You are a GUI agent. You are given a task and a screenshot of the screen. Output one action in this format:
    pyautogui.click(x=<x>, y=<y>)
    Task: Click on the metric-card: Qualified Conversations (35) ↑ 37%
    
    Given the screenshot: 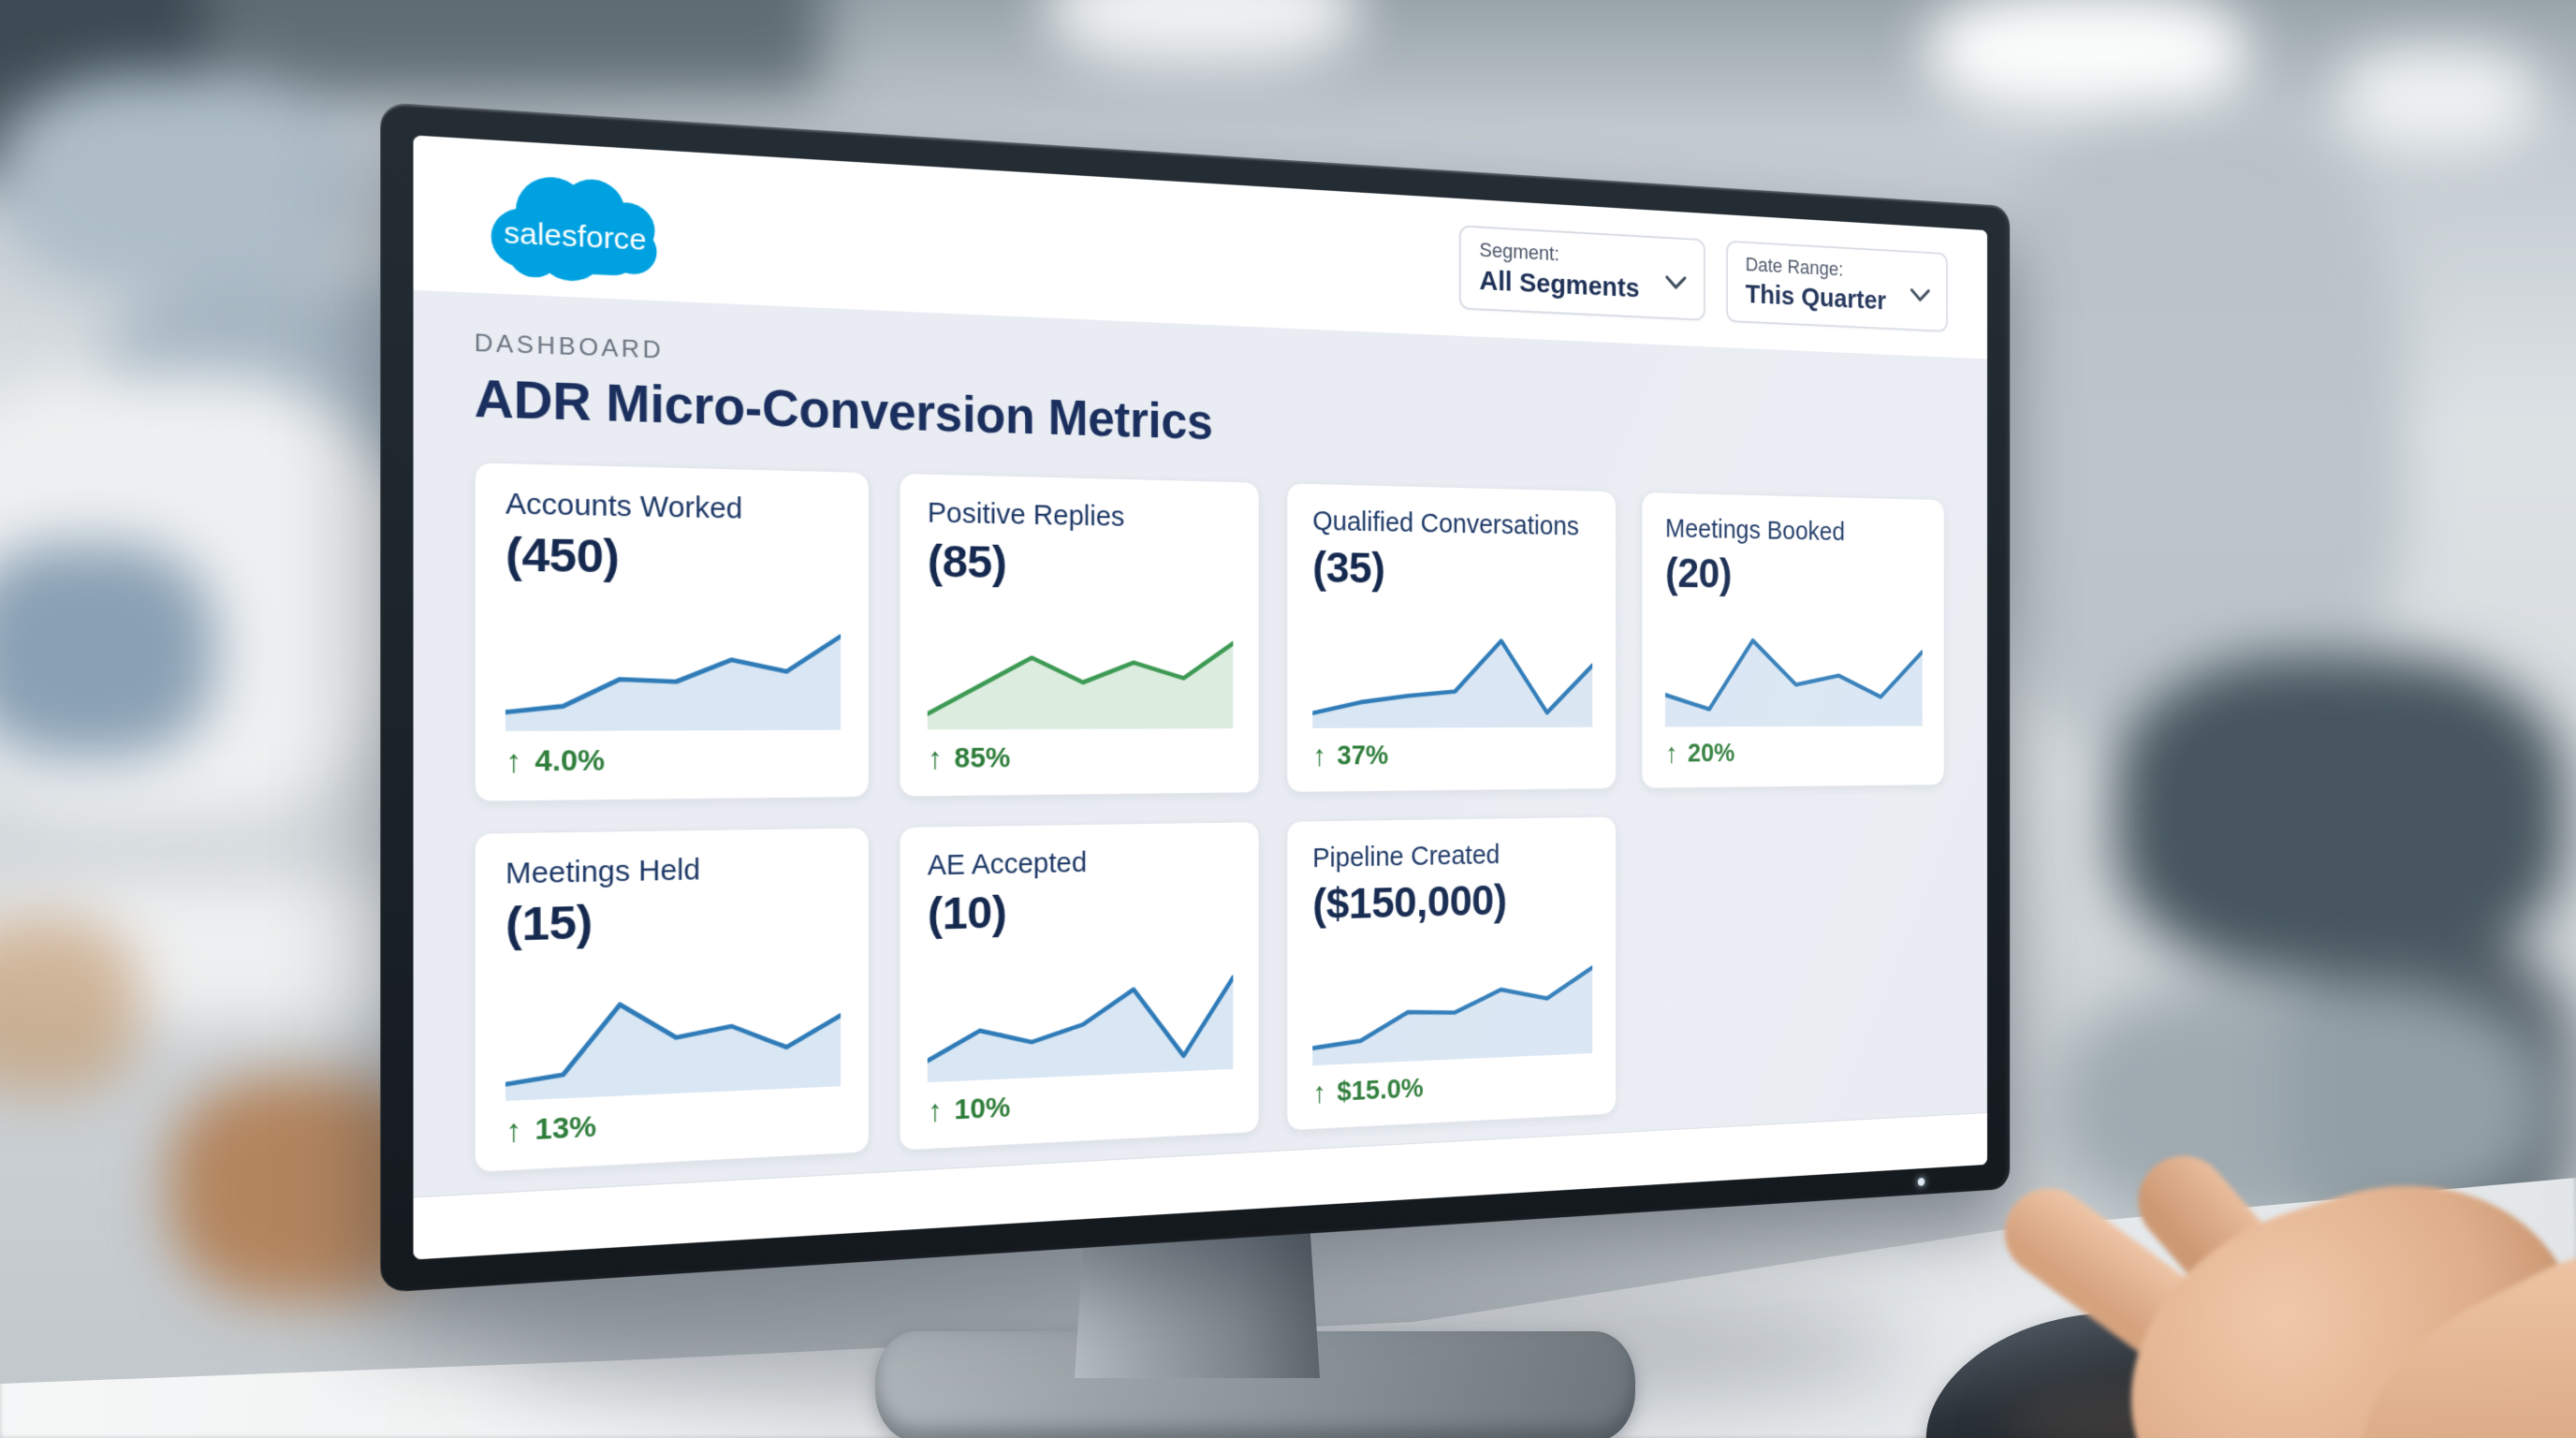 What is the action you would take?
    pyautogui.click(x=1451, y=637)
    